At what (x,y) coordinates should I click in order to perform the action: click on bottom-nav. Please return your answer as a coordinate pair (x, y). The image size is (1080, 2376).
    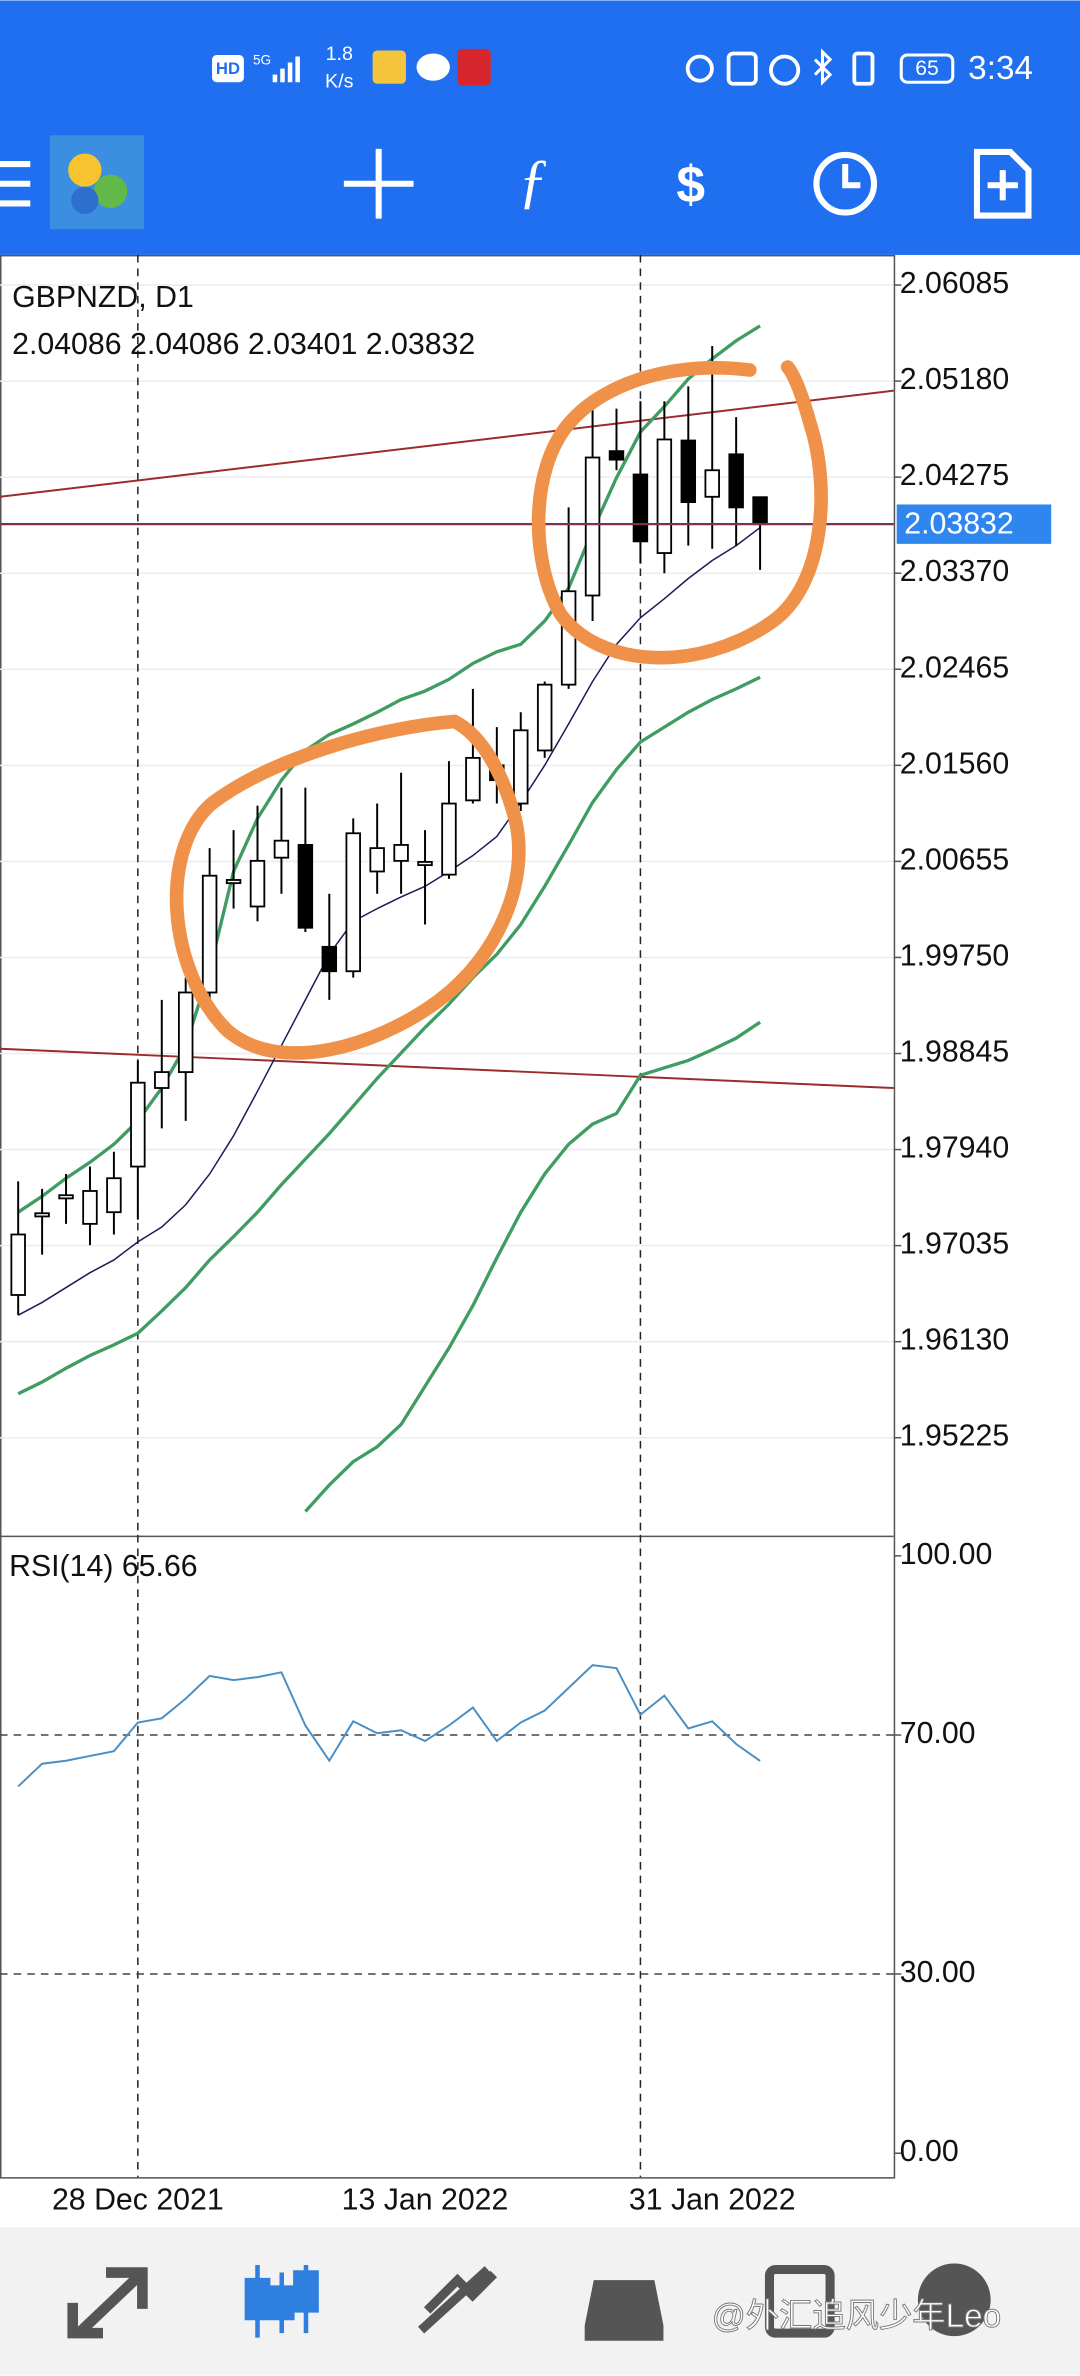
    Looking at the image, I should click on (540, 2301).